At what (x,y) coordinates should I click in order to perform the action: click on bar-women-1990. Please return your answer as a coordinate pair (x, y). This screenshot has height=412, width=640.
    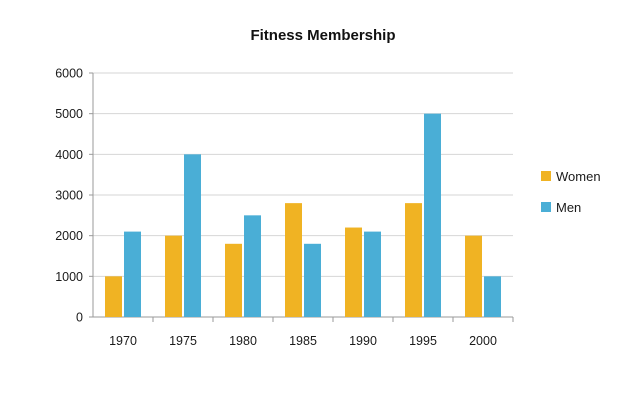
    Looking at the image, I should click on (353, 272).